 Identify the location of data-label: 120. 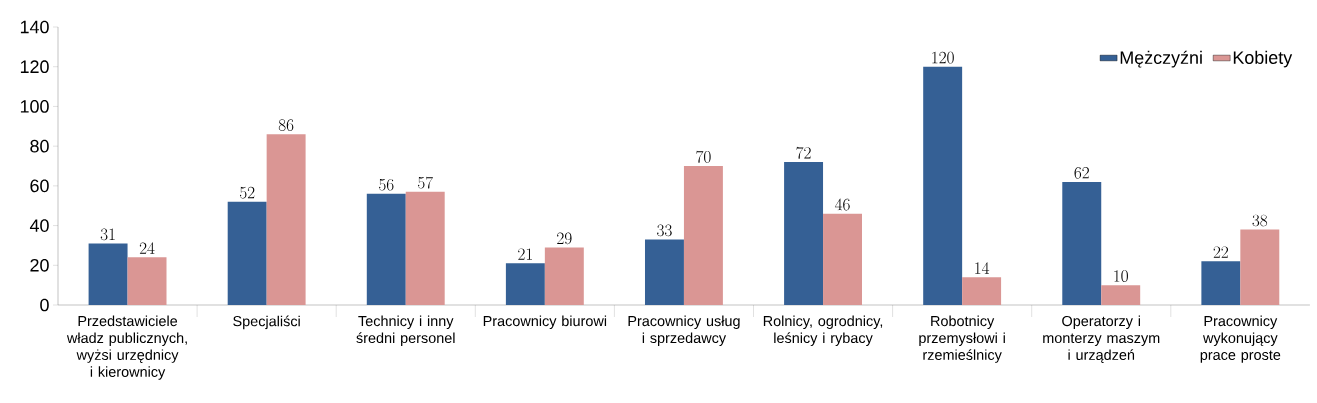
(943, 57).